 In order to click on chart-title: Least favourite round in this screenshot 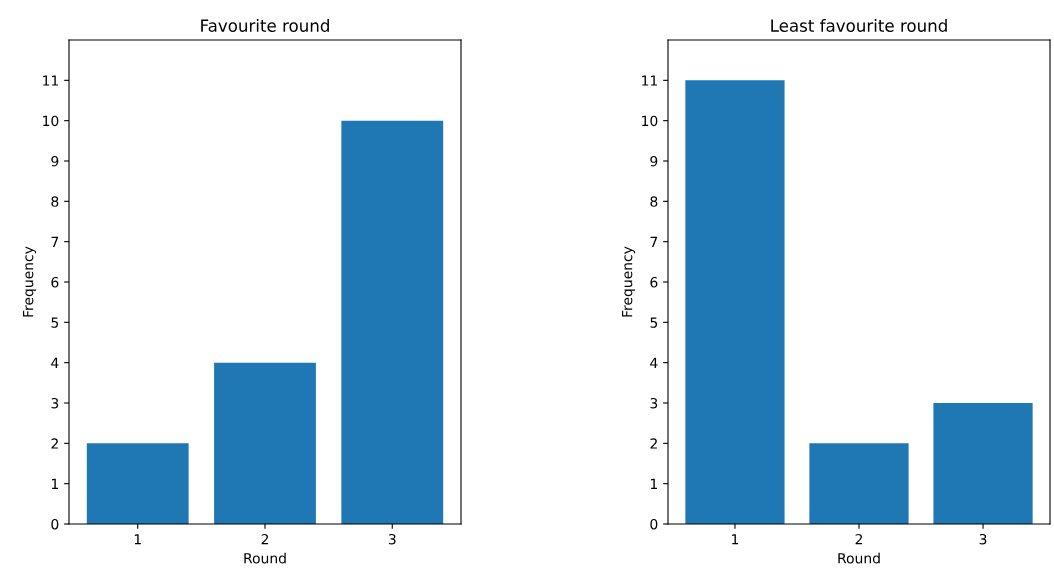, I will do `click(859, 25)`.